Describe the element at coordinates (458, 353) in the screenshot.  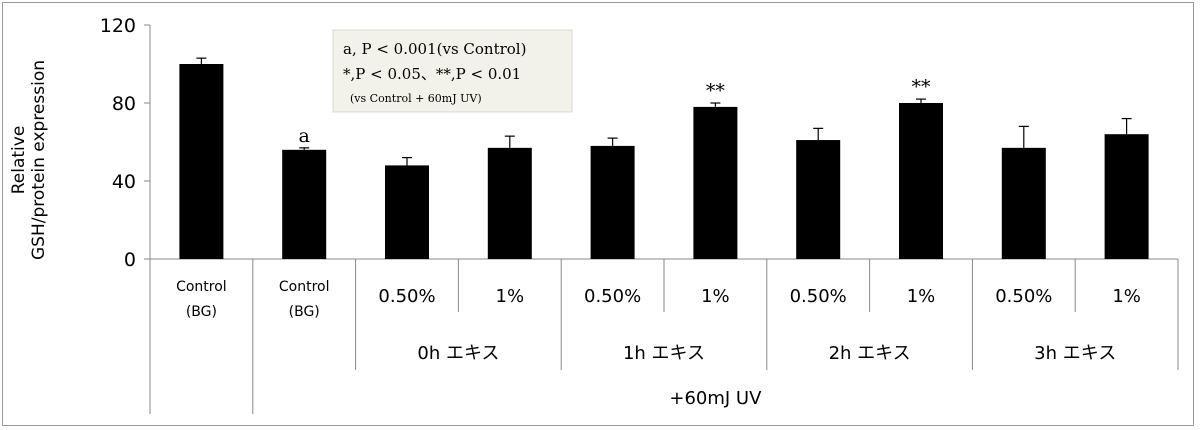
I see `group-label: 0h エキス` at that location.